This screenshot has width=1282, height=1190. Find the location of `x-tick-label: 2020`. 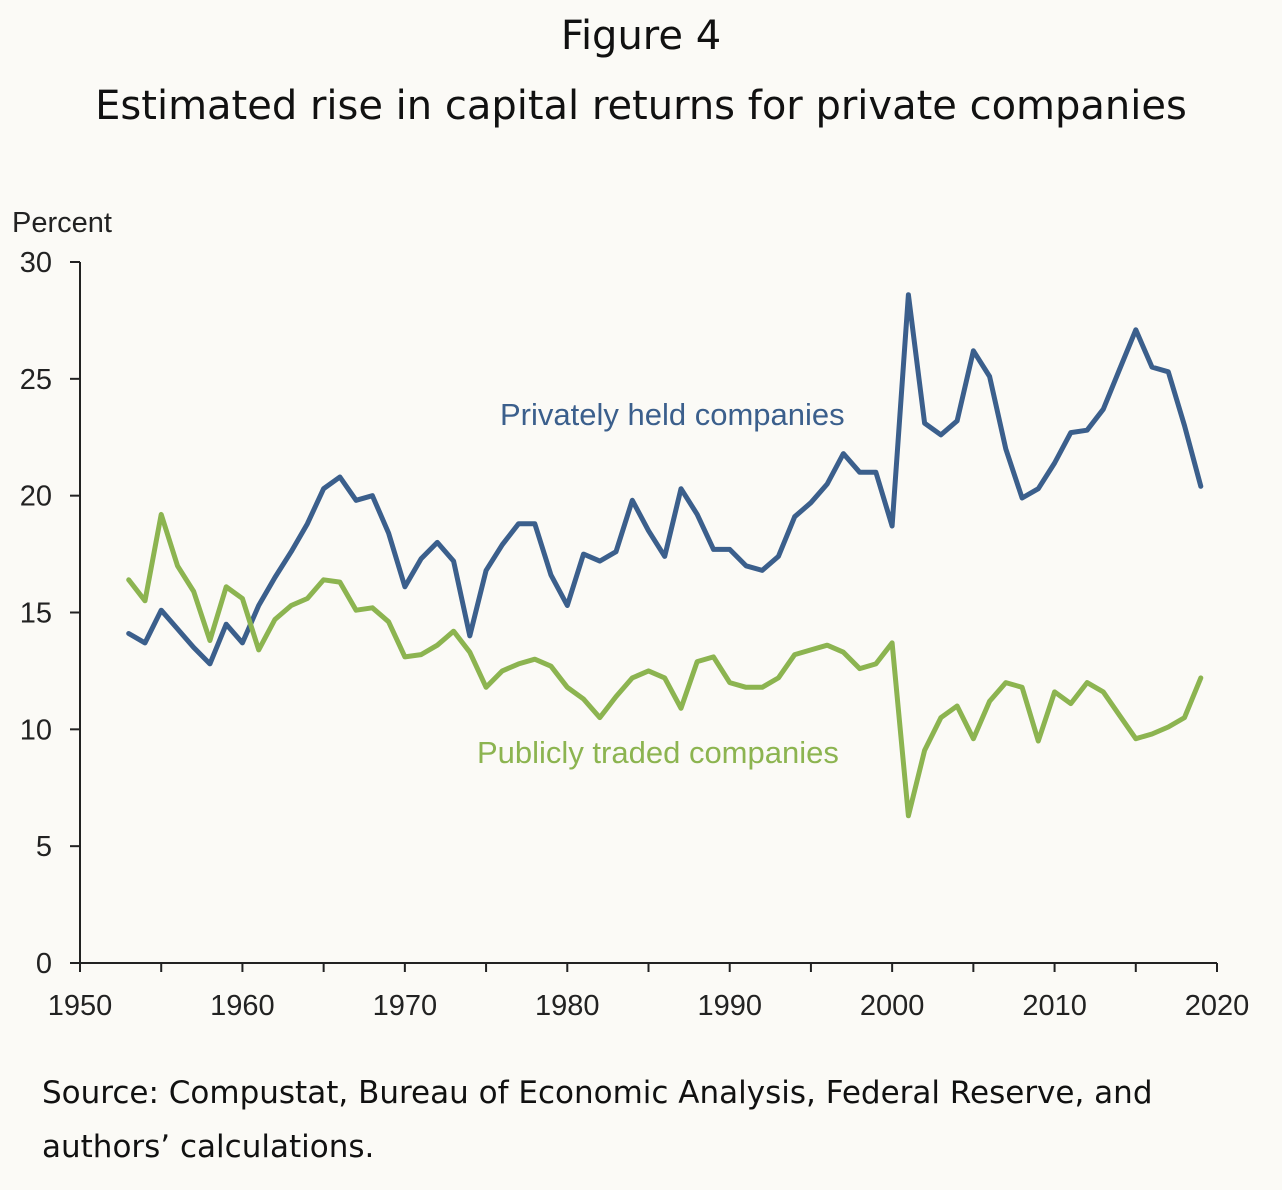

x-tick-label: 2020 is located at coordinates (1217, 1006).